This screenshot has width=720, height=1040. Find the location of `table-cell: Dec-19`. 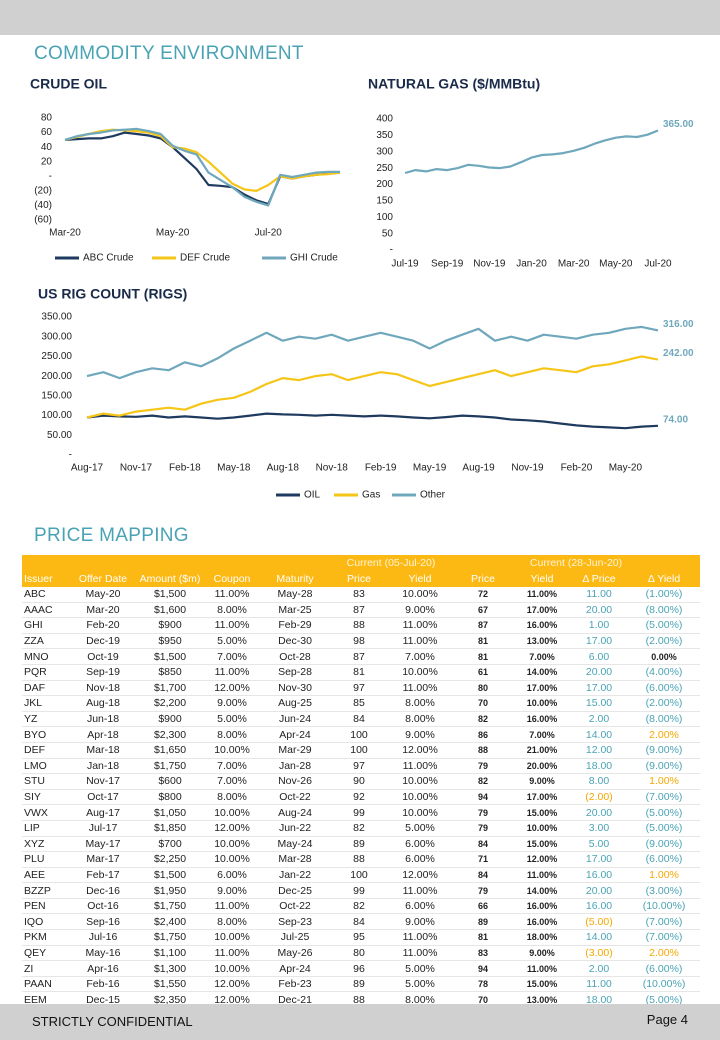

table-cell: Dec-19 is located at coordinates (103, 641).